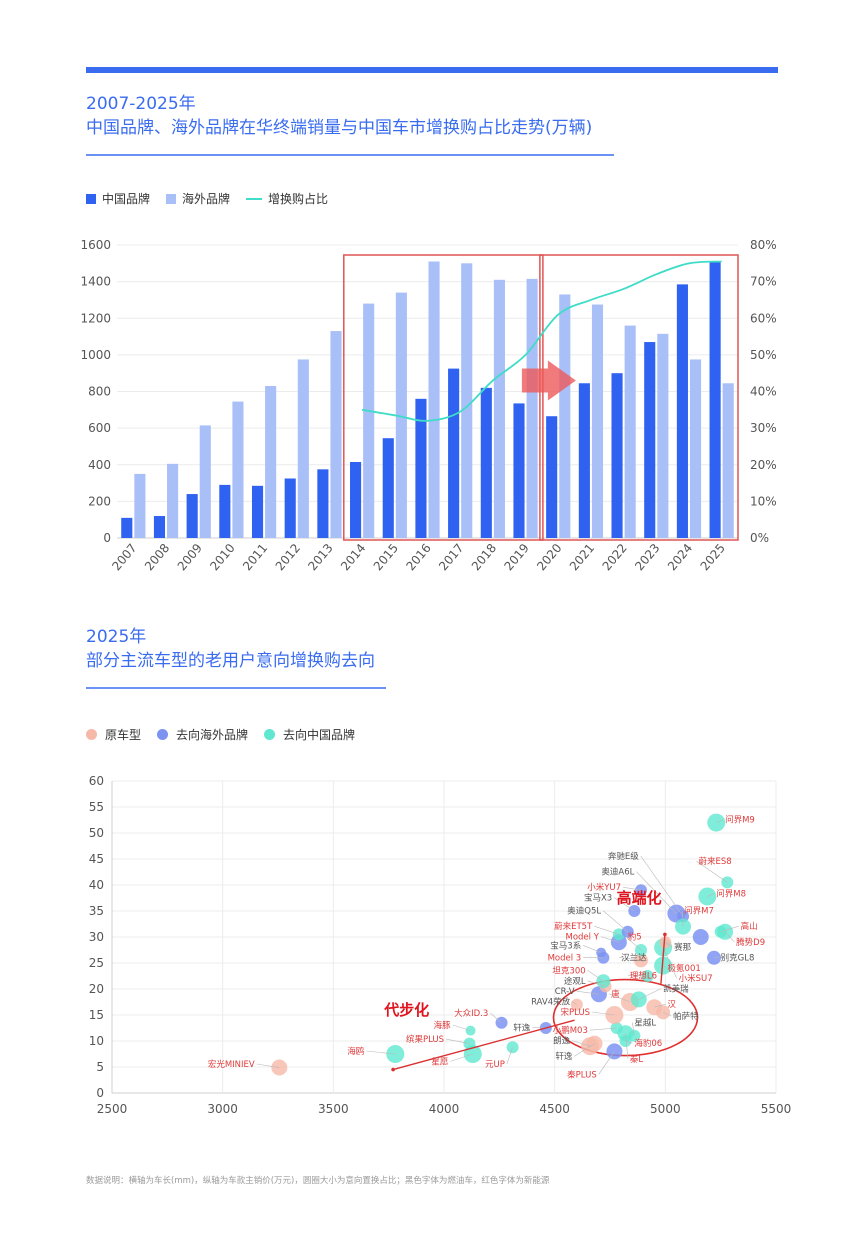  I want to click on scatter-x-tick-label: 2500, so click(112, 1109).